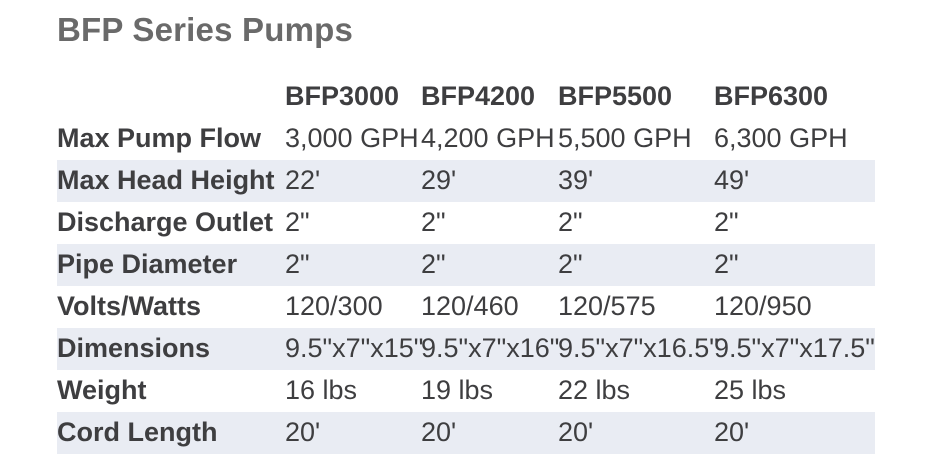 Image resolution: width=930 pixels, height=472 pixels. I want to click on table-cell: 120/575, so click(607, 306).